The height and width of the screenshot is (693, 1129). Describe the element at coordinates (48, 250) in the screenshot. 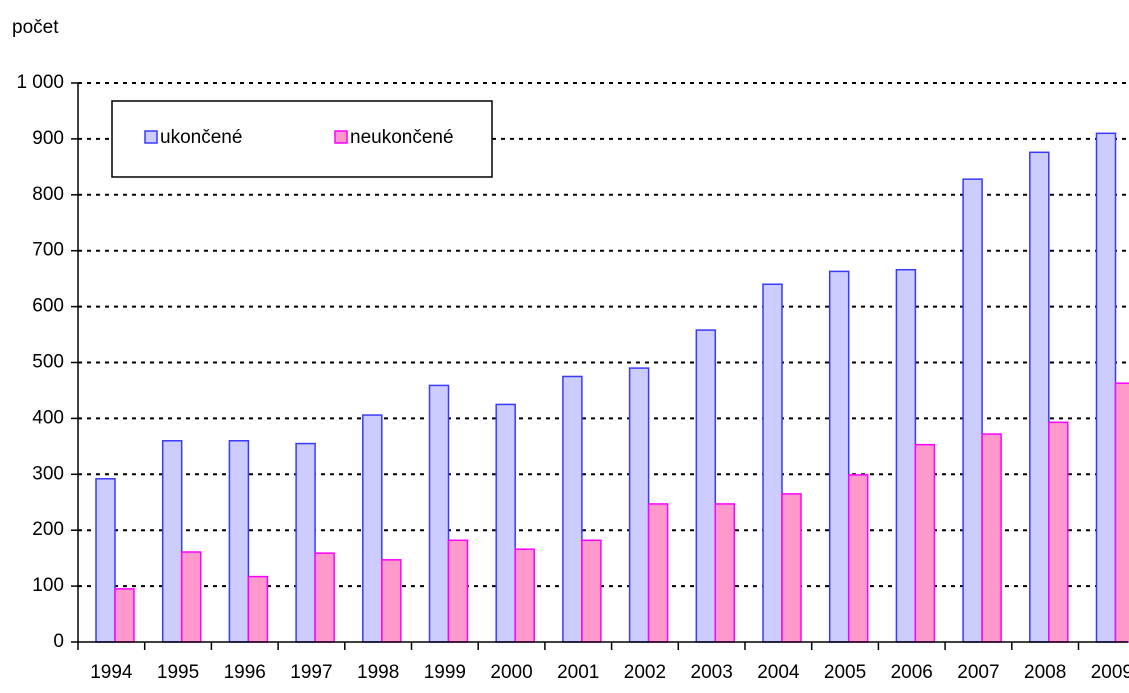

I see `y-tick-label: 700` at that location.